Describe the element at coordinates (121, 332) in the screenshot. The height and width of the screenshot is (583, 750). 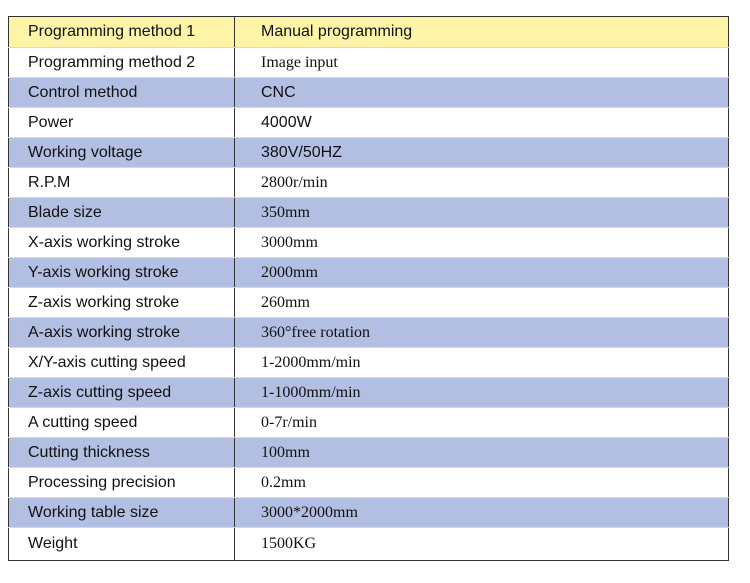
I see `spec-label: A-axis working stroke` at that location.